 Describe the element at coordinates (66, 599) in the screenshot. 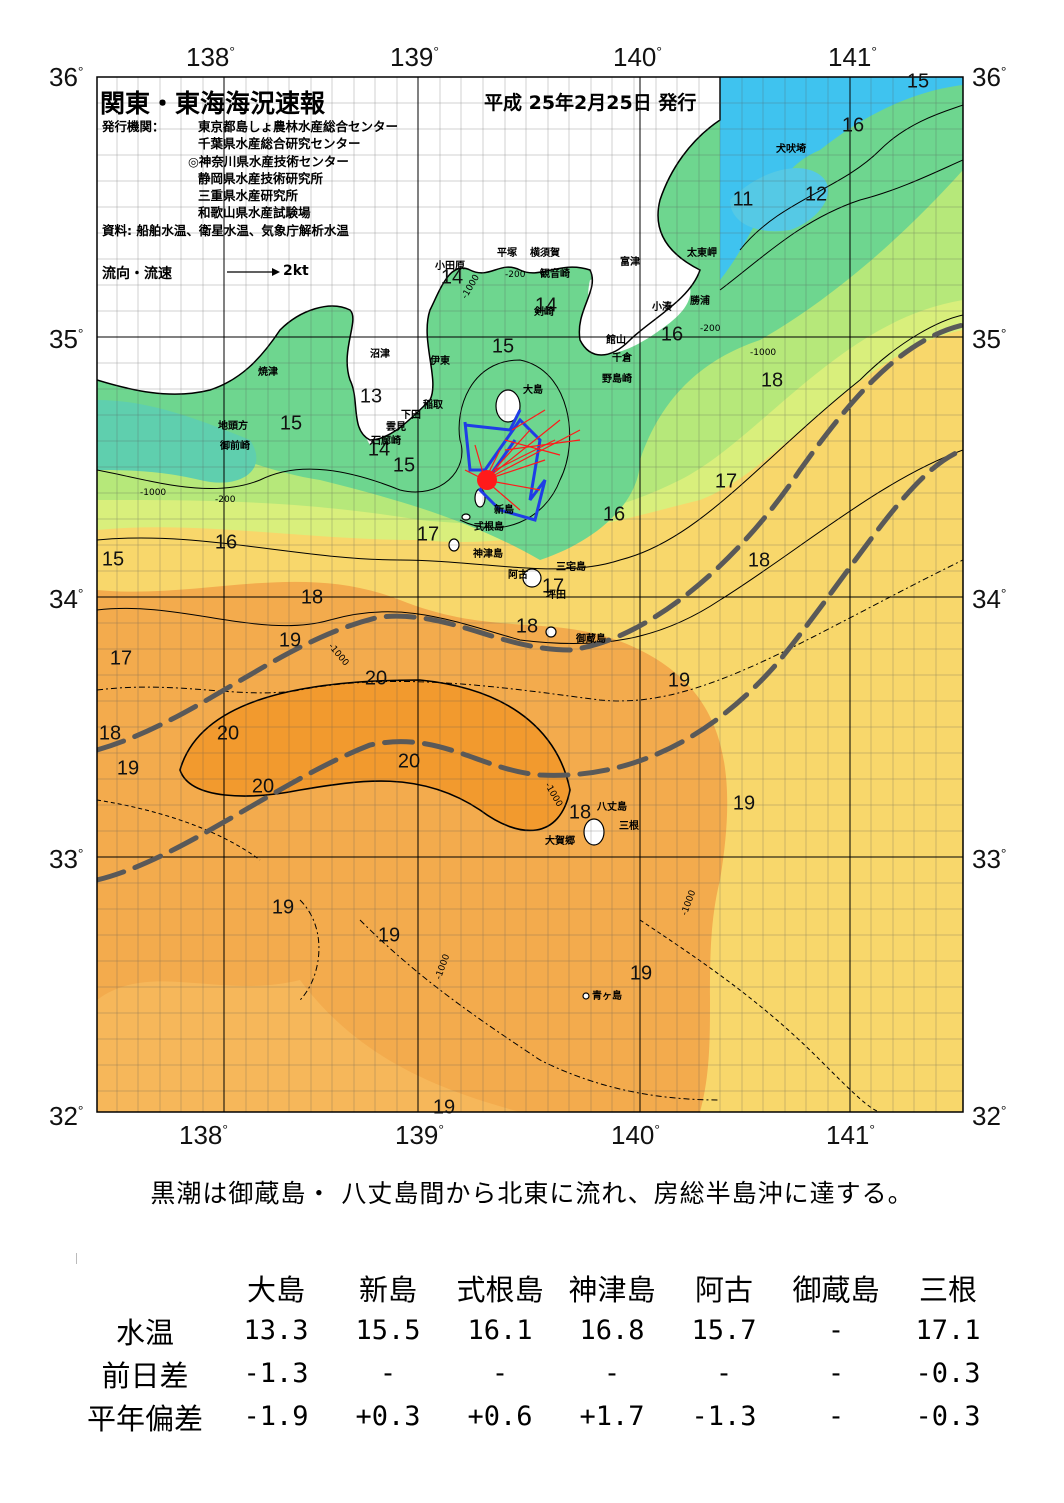

I see `lat-label-34: 34°` at that location.